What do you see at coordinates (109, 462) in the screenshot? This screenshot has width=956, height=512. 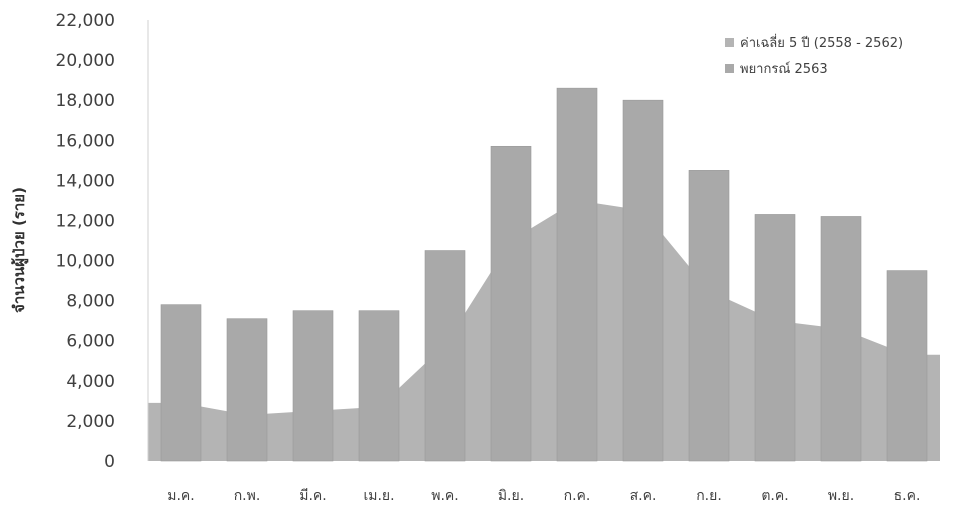 I see `y-tick-label: 0` at bounding box center [109, 462].